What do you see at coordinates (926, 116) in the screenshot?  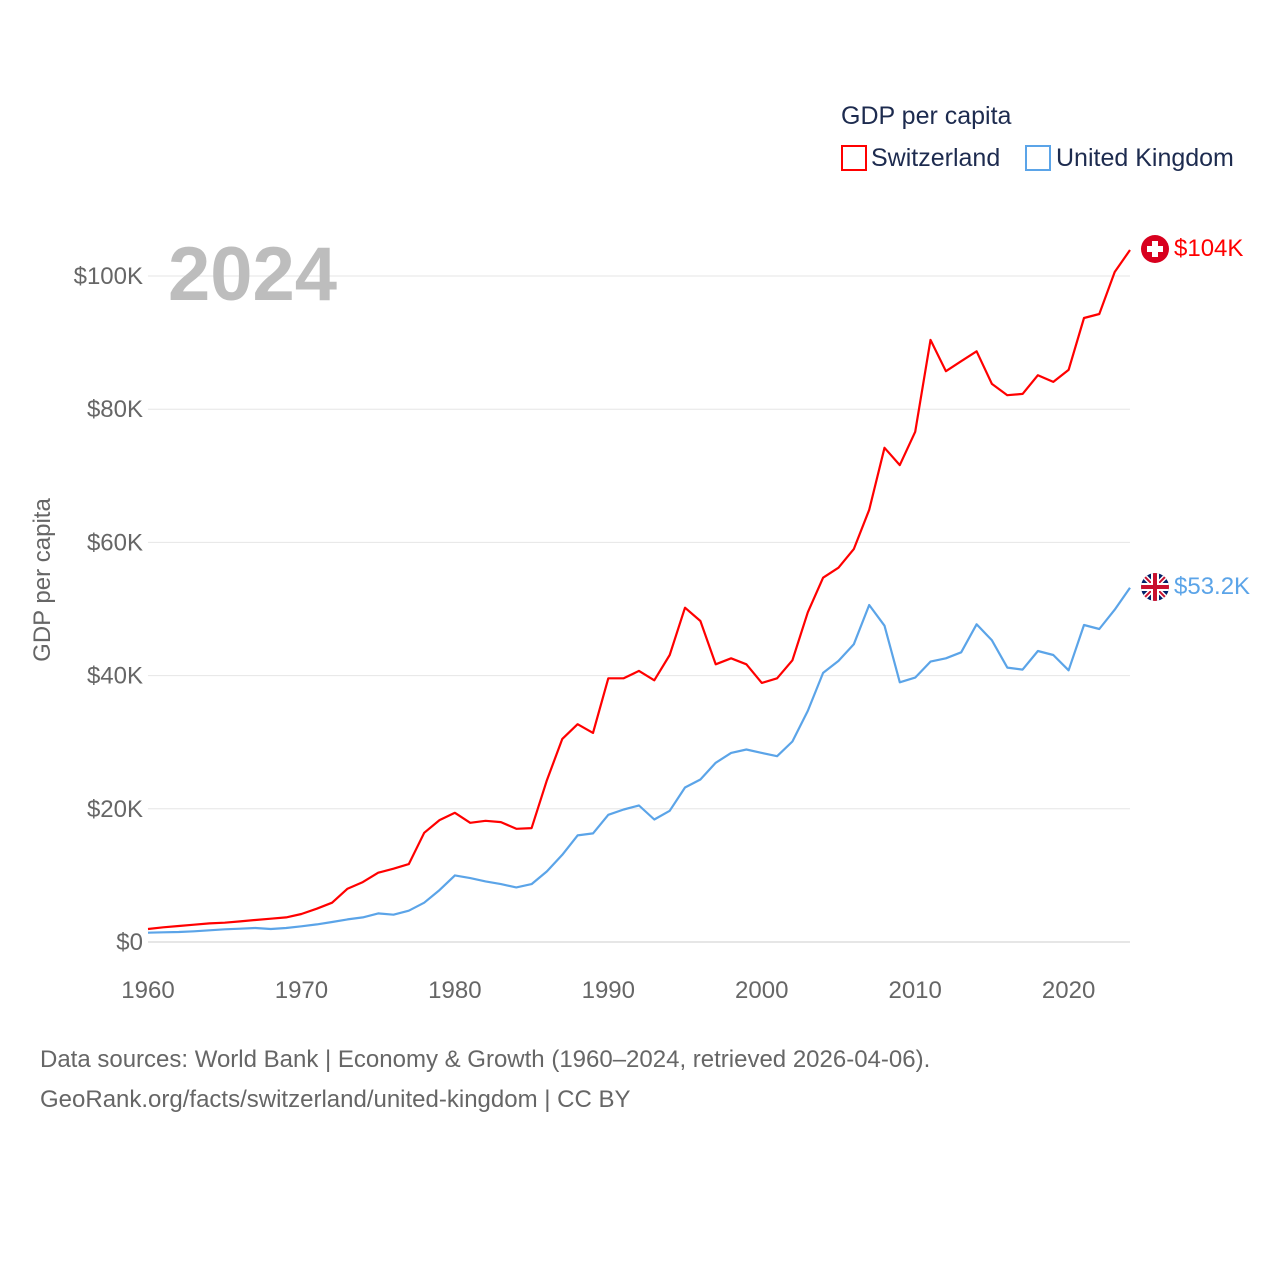 I see `legend-title: GDP per capita` at bounding box center [926, 116].